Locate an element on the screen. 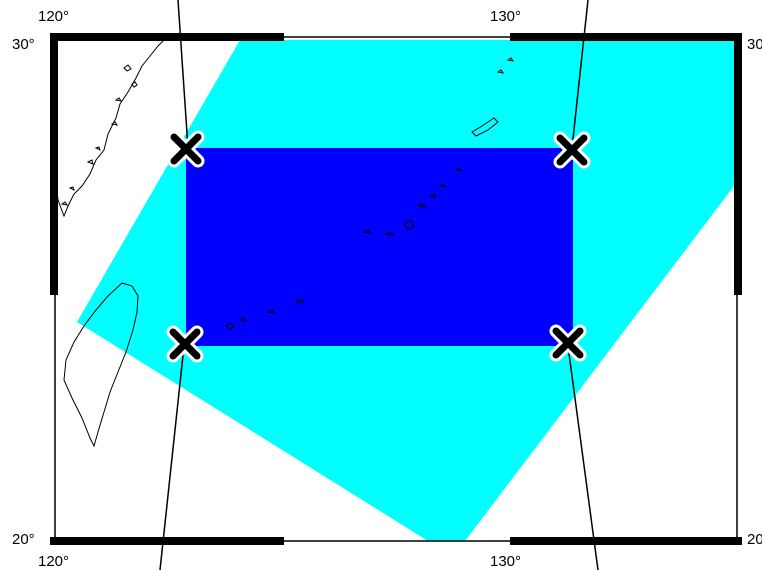 This screenshot has width=762, height=570. lon-label-bottom-left: 120° is located at coordinates (53, 561).